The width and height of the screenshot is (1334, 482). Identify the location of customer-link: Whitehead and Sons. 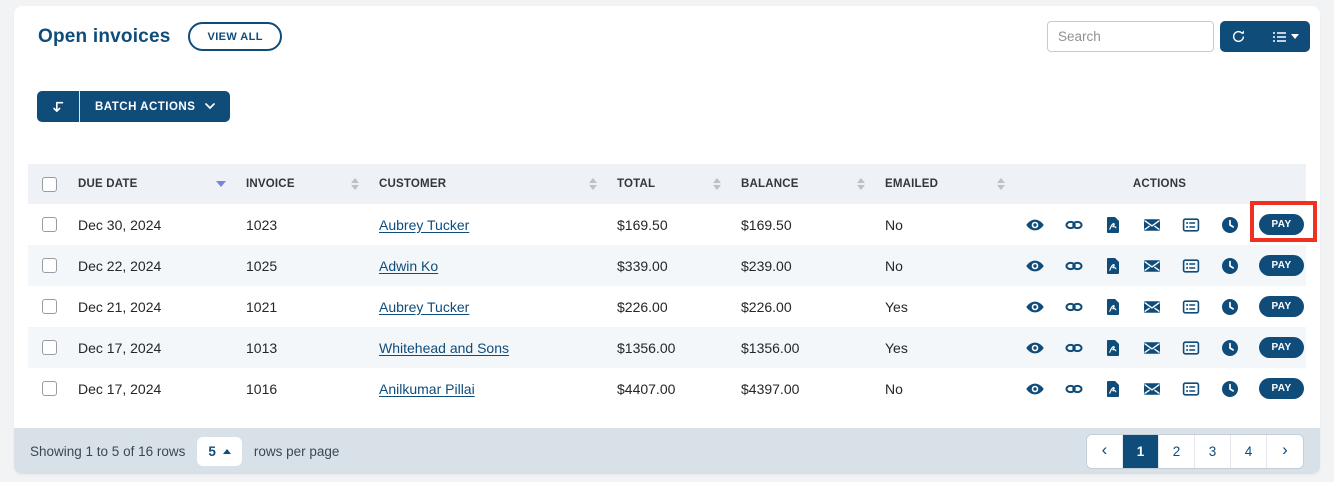
(444, 347).